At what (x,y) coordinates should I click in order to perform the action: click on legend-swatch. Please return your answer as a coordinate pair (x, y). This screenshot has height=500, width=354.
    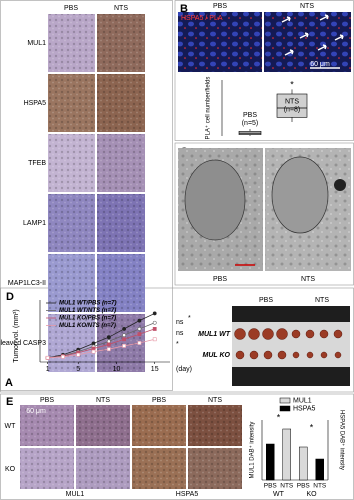
    Looking at the image, I should click on (285, 408).